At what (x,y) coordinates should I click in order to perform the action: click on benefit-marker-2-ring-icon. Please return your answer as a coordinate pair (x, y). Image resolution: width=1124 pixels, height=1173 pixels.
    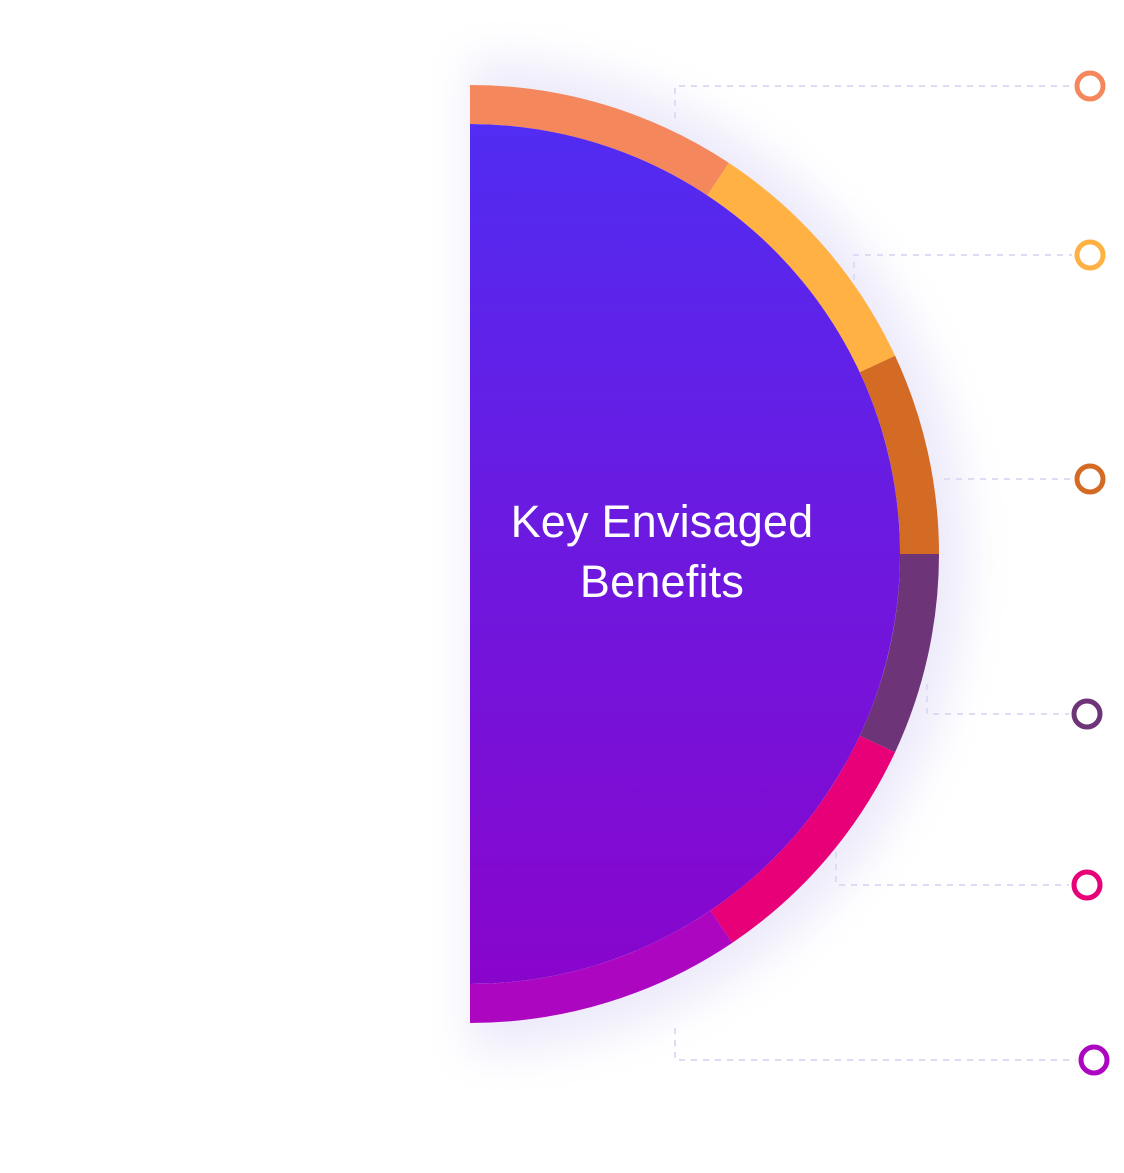
    Looking at the image, I should click on (1090, 255).